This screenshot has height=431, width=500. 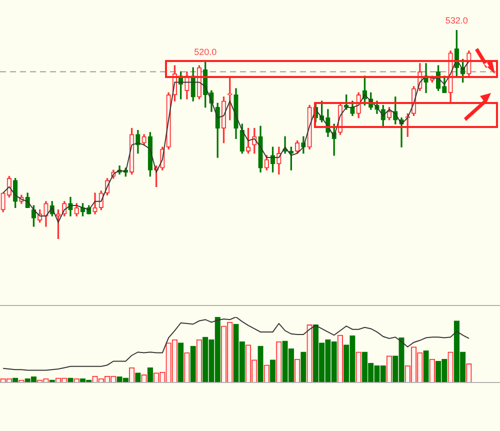 What do you see at coordinates (456, 20) in the screenshot?
I see `annotation: 532.0` at bounding box center [456, 20].